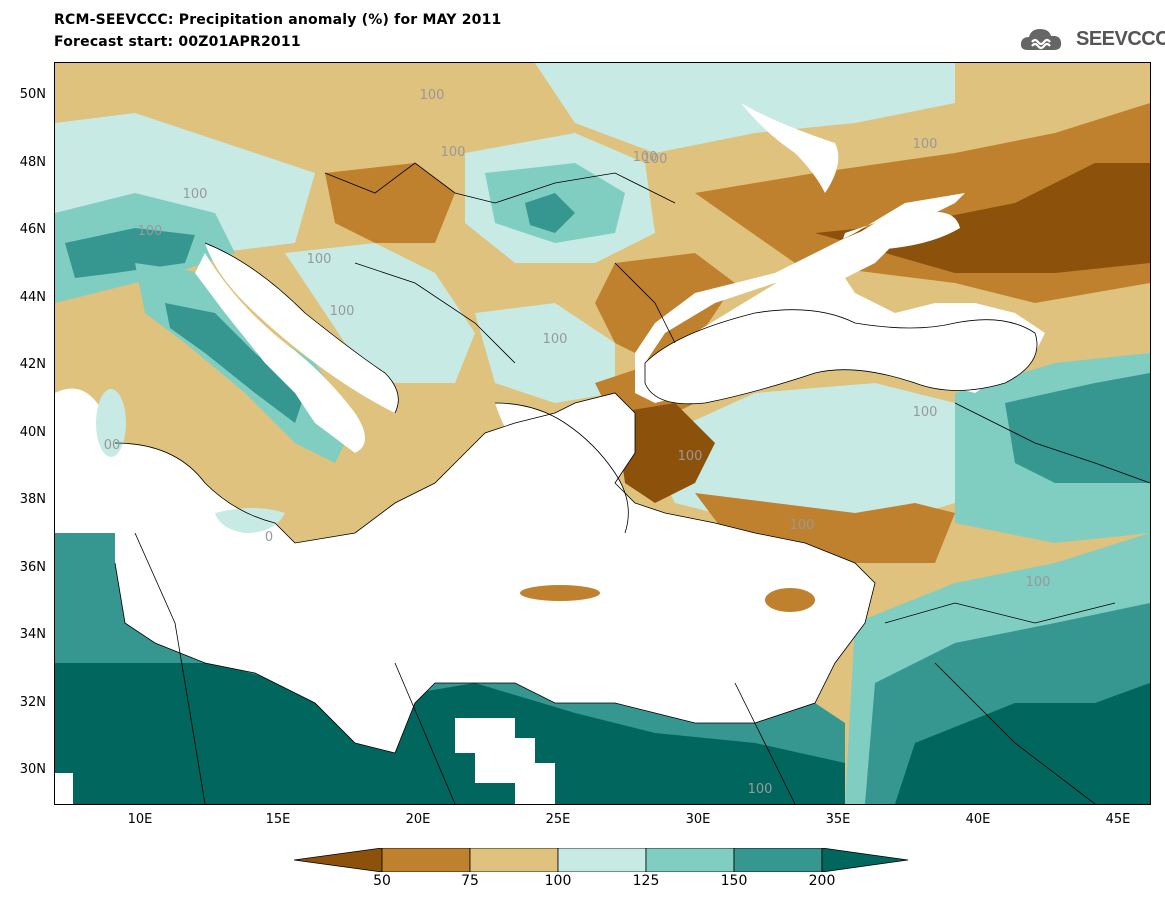 This screenshot has height=907, width=1165. I want to click on lon-tick-label: 10E, so click(140, 819).